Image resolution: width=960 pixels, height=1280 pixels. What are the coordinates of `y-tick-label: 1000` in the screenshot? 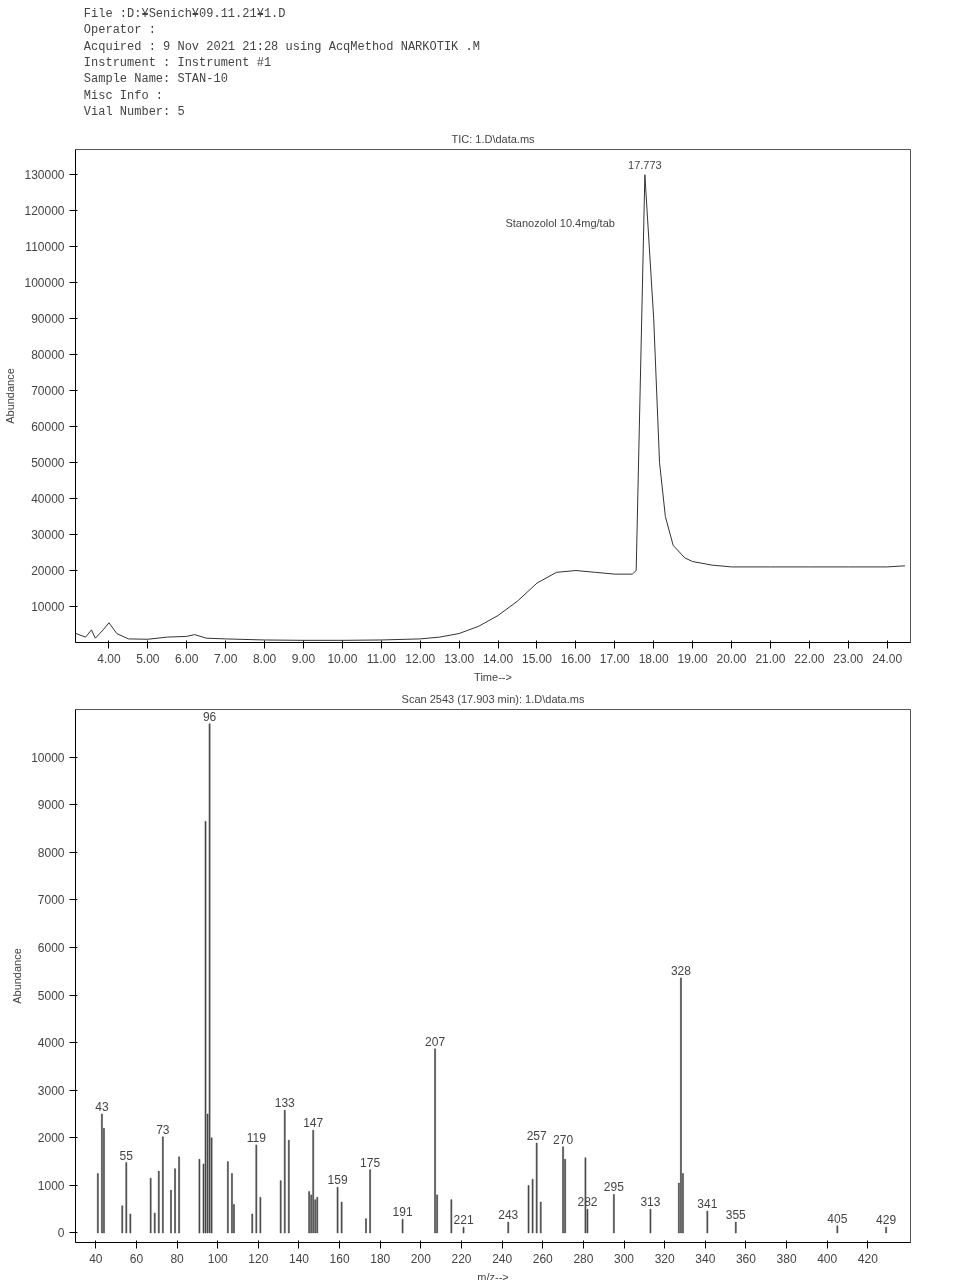 It's located at (51, 1185).